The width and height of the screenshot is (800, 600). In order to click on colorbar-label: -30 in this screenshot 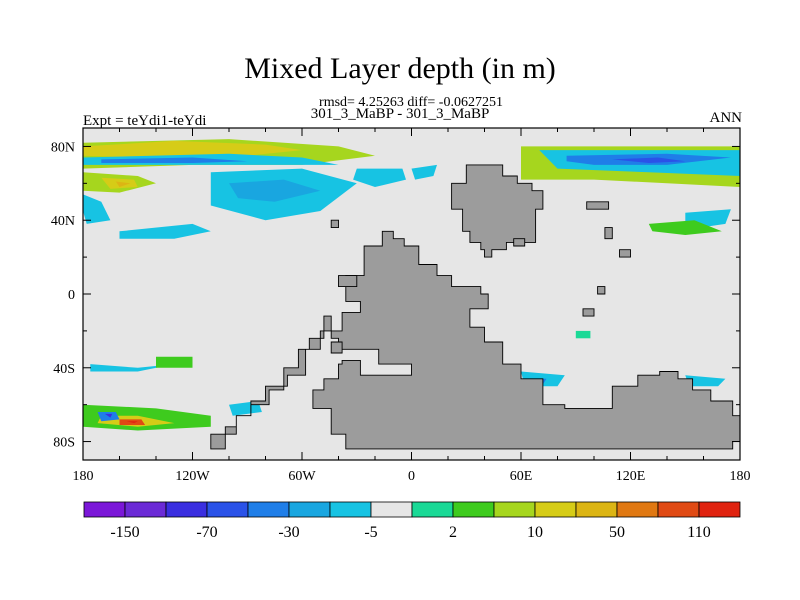, I will do `click(288, 532)`.